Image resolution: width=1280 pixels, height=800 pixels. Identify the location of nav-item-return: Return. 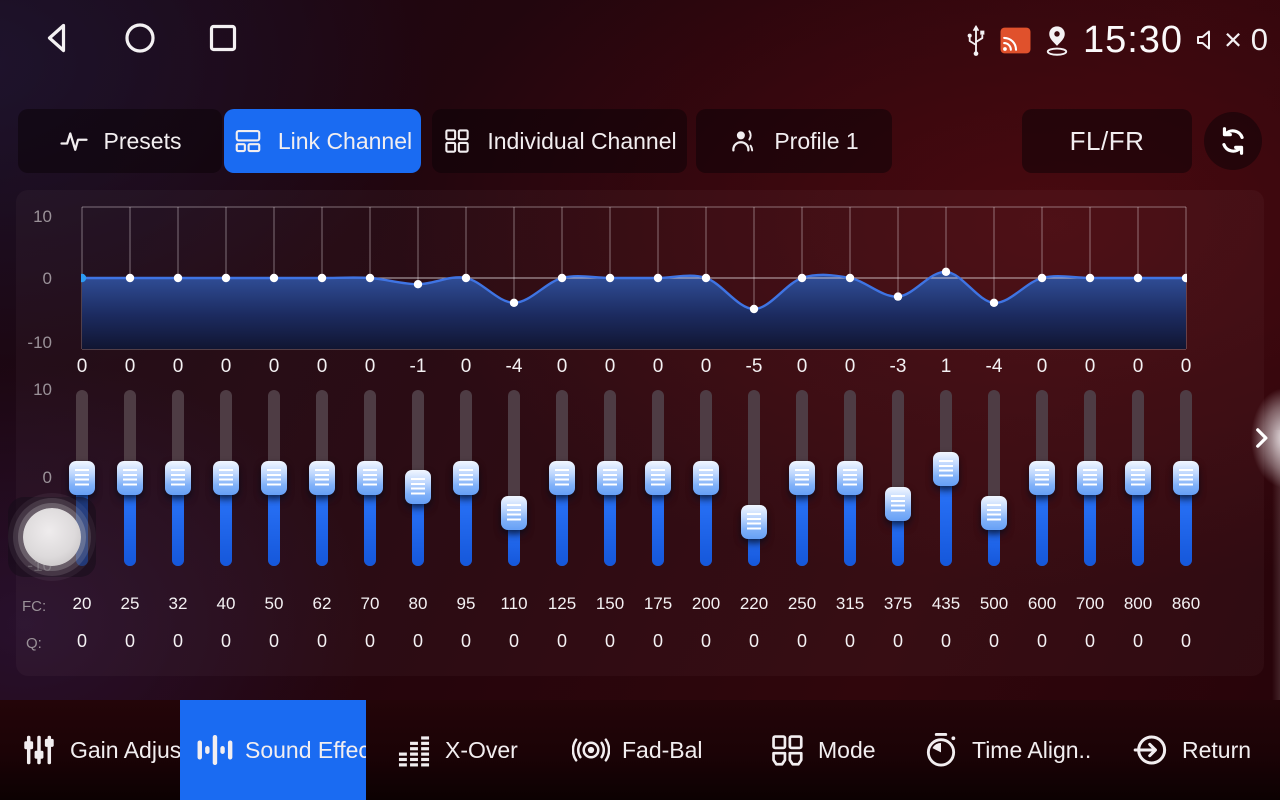
(1191, 750).